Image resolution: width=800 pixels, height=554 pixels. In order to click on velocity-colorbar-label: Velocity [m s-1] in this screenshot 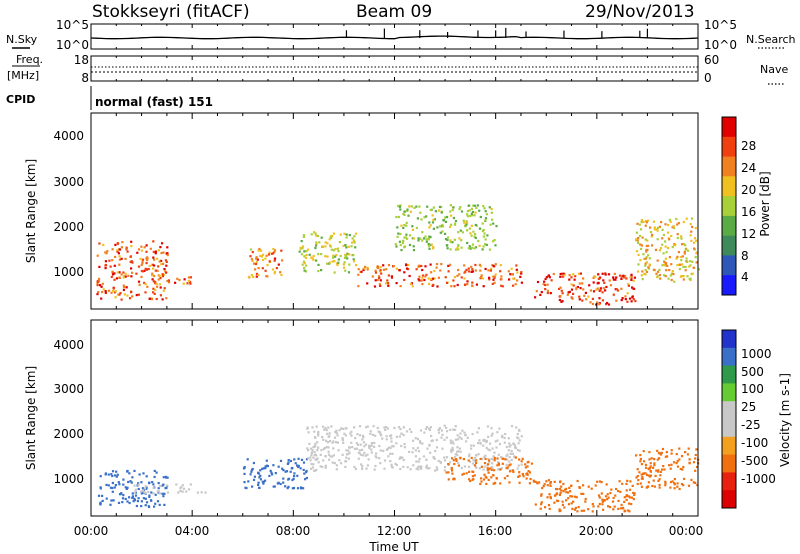, I will do `click(785, 420)`.